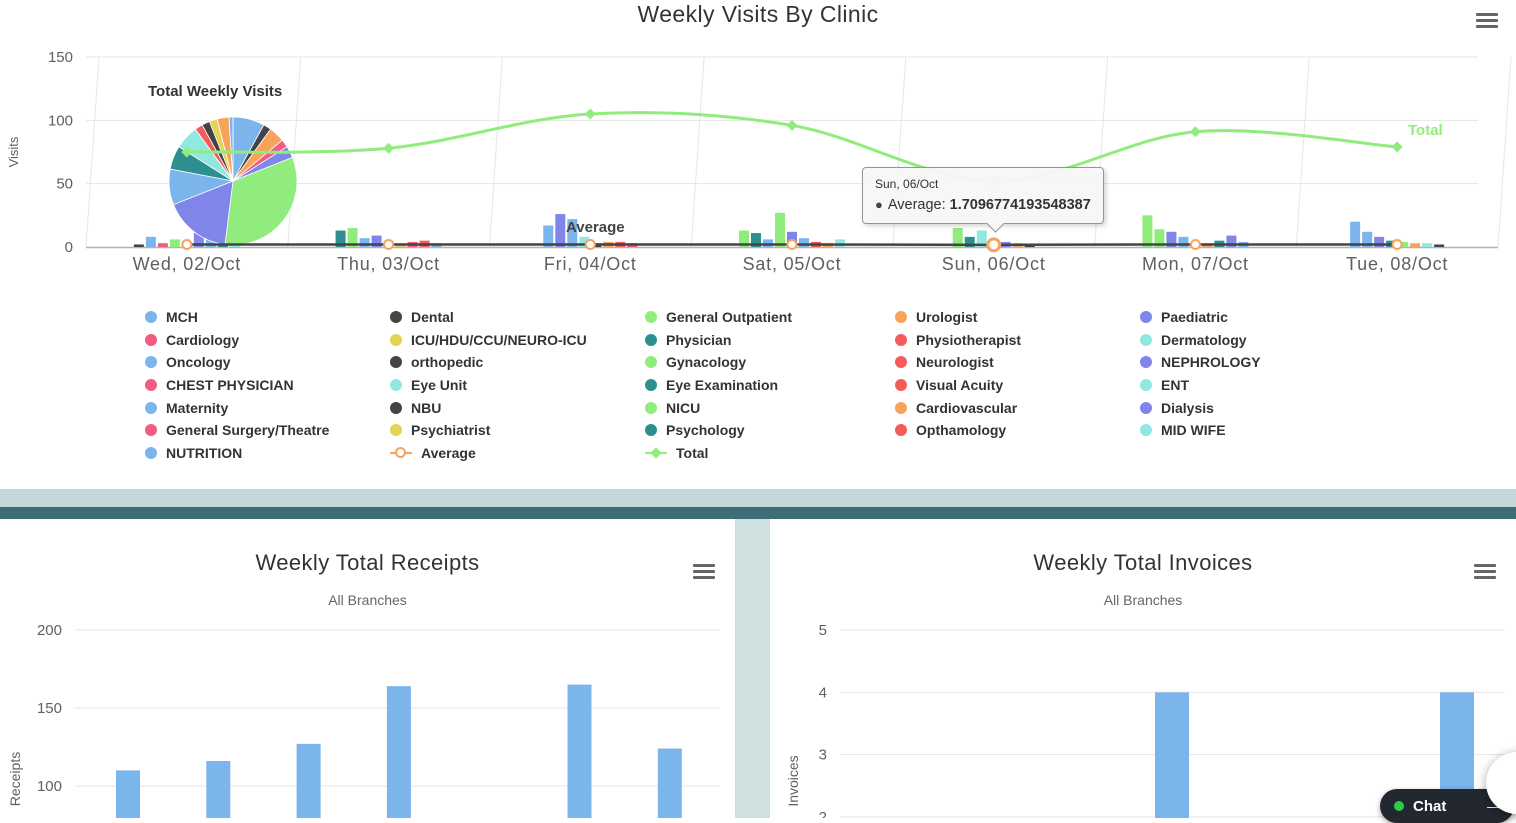 The image size is (1516, 823). What do you see at coordinates (267, 385) in the screenshot?
I see `legend-item-chest-physician: CHEST PHYSICIAN` at bounding box center [267, 385].